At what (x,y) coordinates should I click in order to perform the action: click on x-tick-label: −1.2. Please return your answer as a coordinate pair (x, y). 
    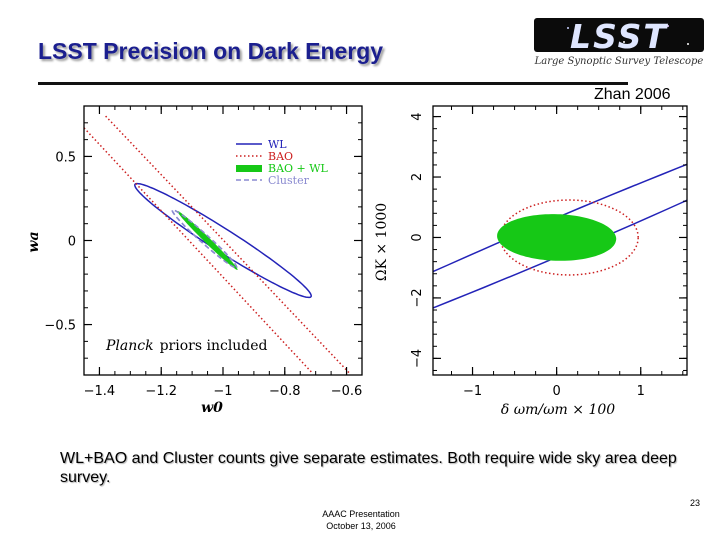
    Looking at the image, I should click on (161, 391).